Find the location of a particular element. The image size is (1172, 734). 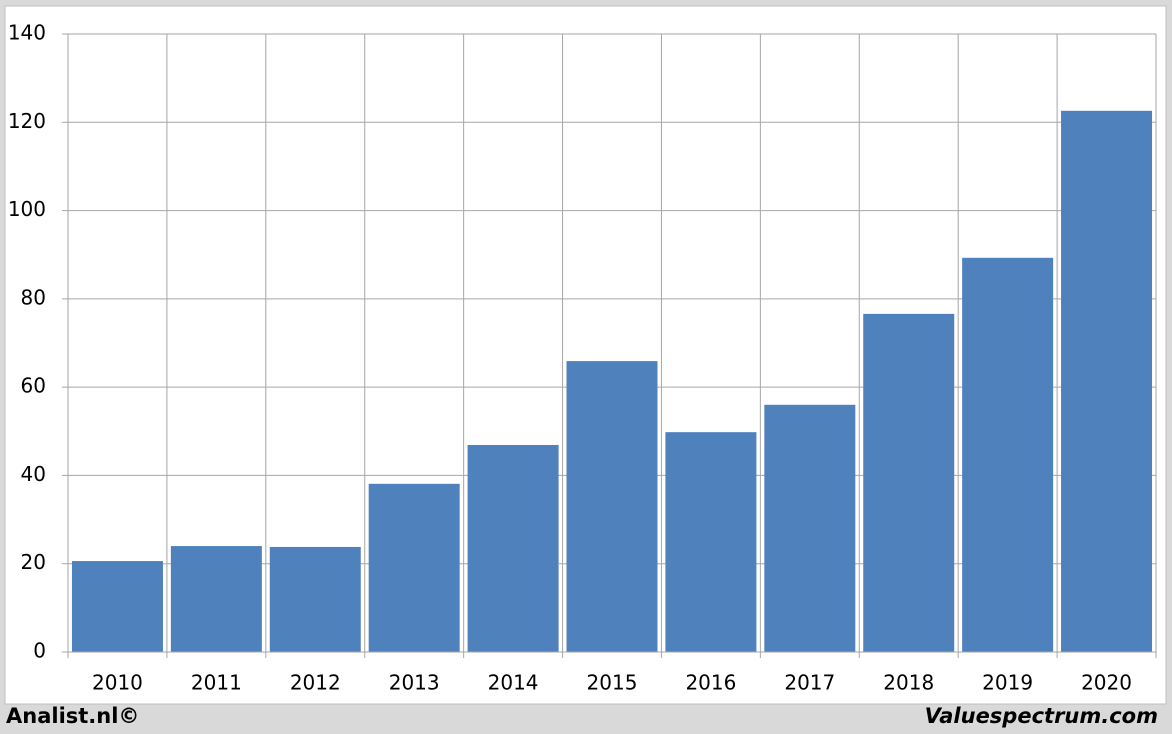

x-tick-label: 2011 is located at coordinates (216, 683).